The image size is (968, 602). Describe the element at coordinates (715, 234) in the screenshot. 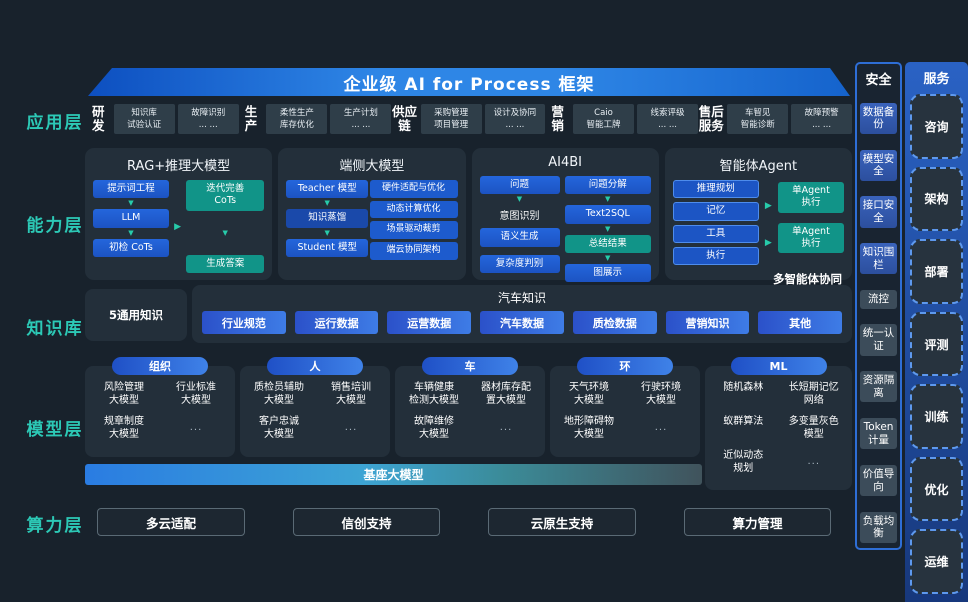

I see `agent-component: 工具` at that location.